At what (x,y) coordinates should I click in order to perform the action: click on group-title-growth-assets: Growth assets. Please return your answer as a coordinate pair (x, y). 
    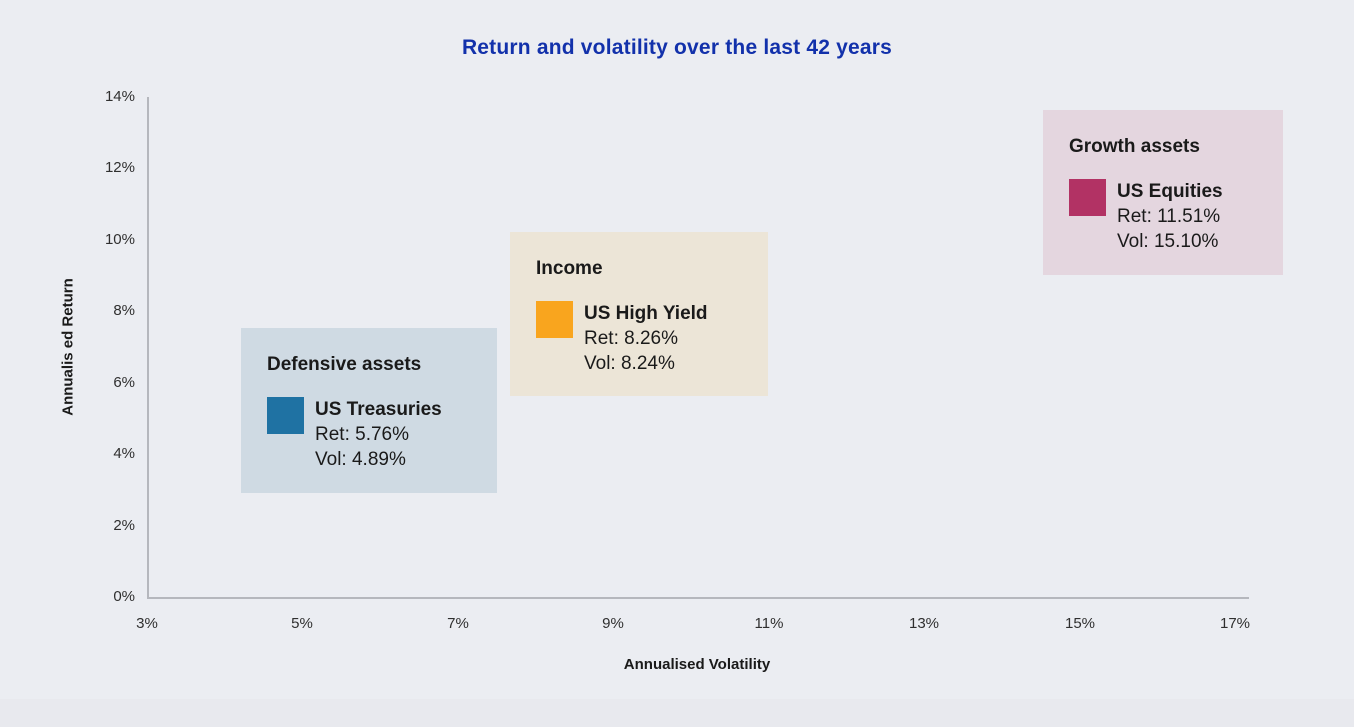
    Looking at the image, I should click on (1134, 146).